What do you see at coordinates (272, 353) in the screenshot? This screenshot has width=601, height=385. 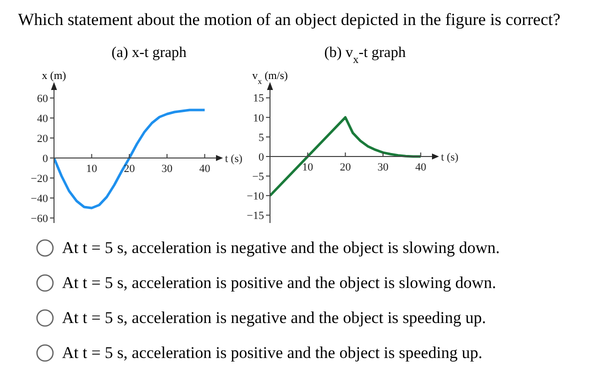 I see `text: At t = 5 s, acceleration is positive and the object is speeding up.` at bounding box center [272, 353].